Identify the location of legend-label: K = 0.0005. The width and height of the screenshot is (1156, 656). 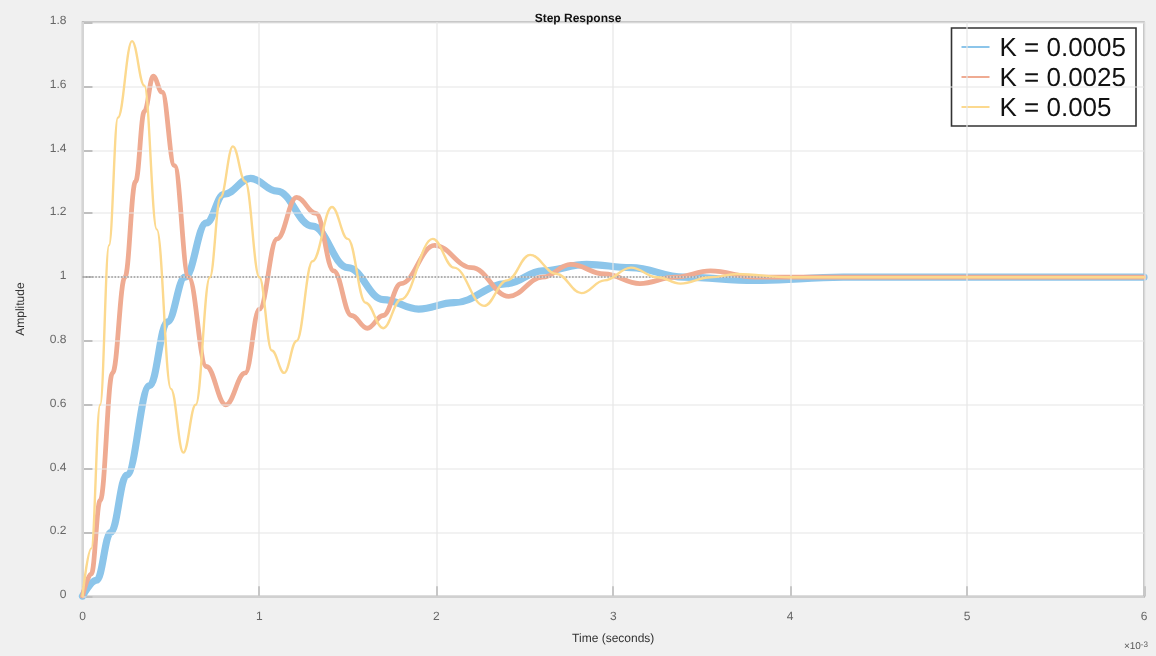
(1062, 47).